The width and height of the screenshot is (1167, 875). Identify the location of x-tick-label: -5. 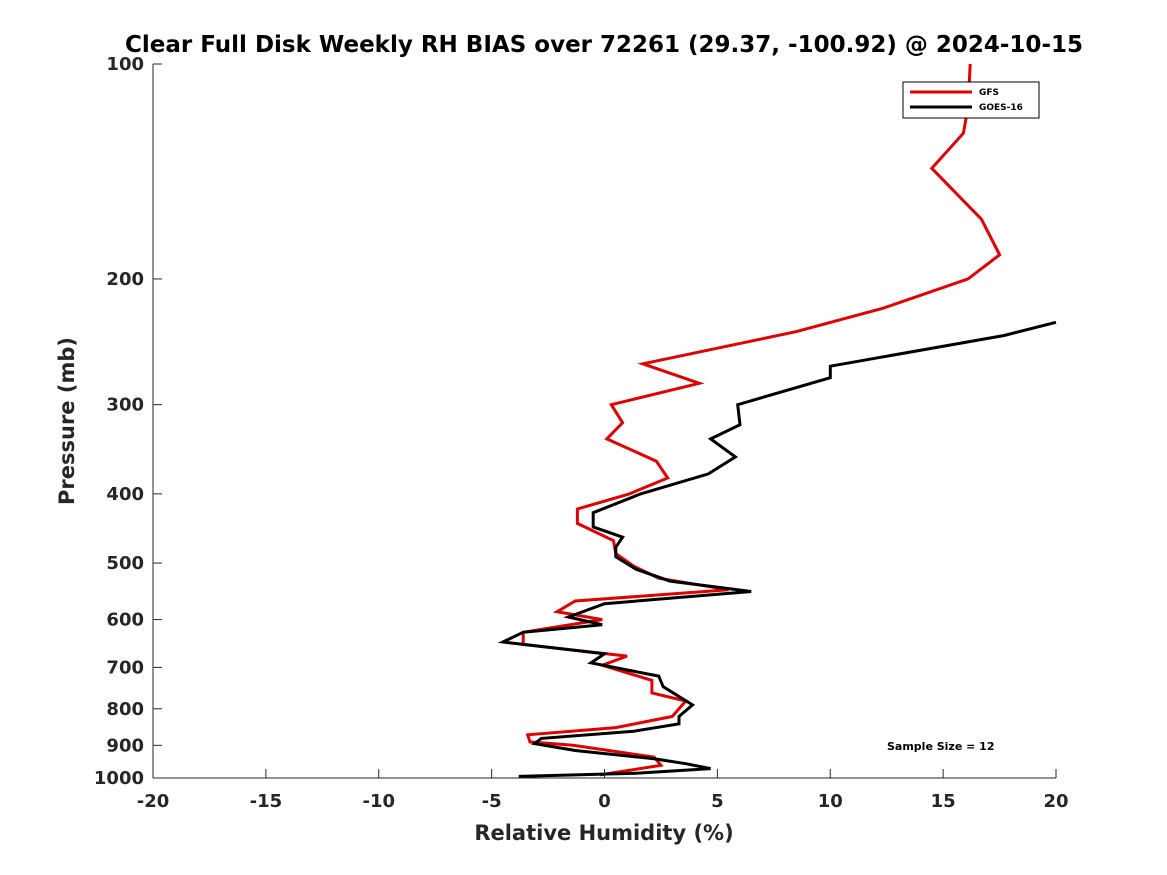
(492, 801).